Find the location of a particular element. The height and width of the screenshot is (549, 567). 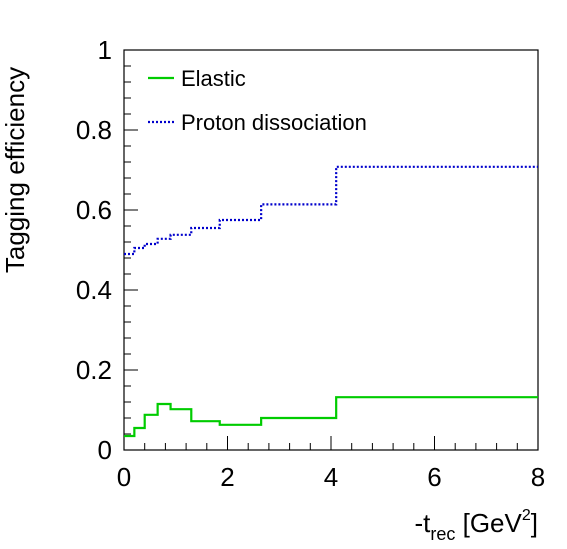

y-tick-label: 0.2 is located at coordinates (94, 370).